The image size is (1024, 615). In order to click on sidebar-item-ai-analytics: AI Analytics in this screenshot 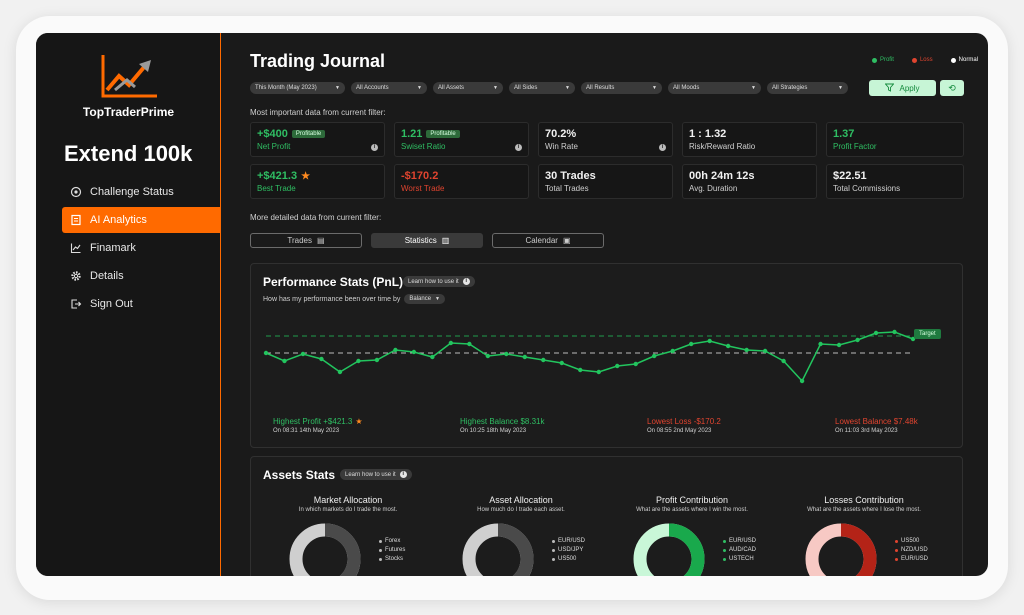, I will do `click(141, 220)`.